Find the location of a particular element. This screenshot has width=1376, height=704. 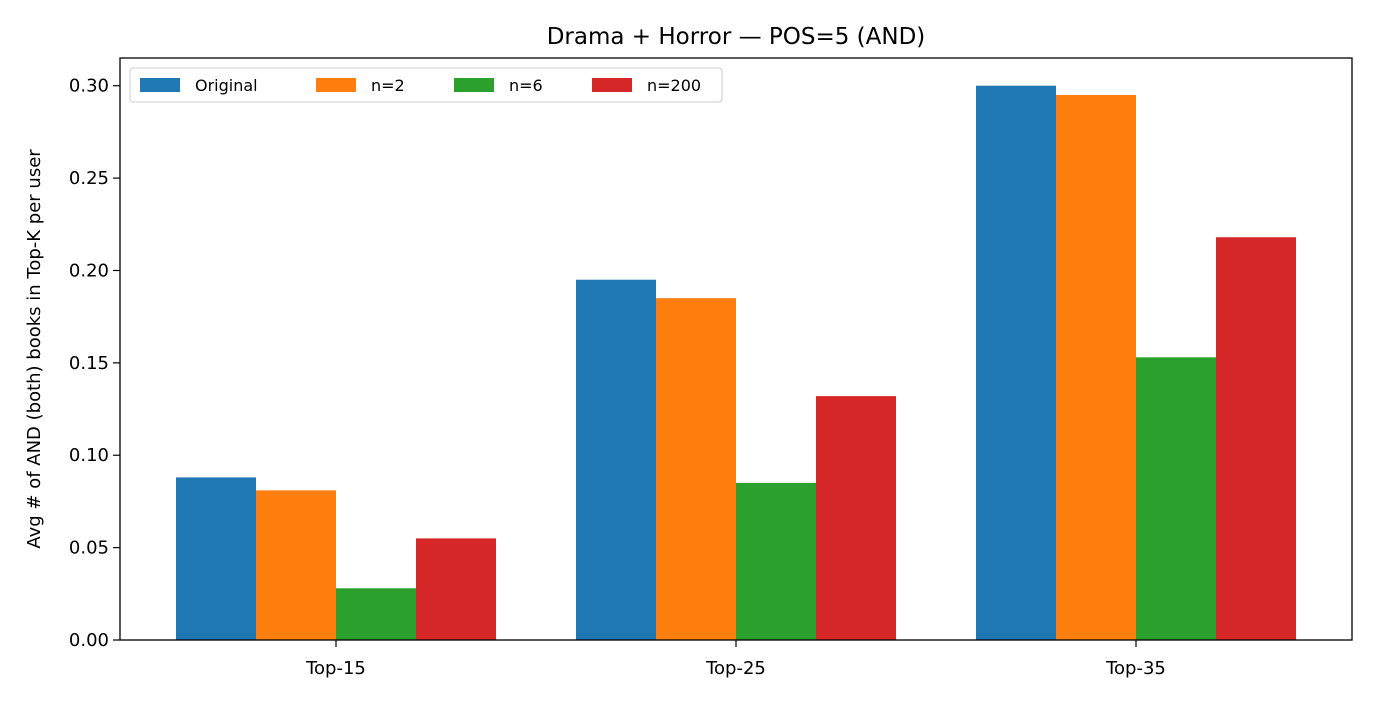

y-tick-label: 0.20 is located at coordinates (89, 270).